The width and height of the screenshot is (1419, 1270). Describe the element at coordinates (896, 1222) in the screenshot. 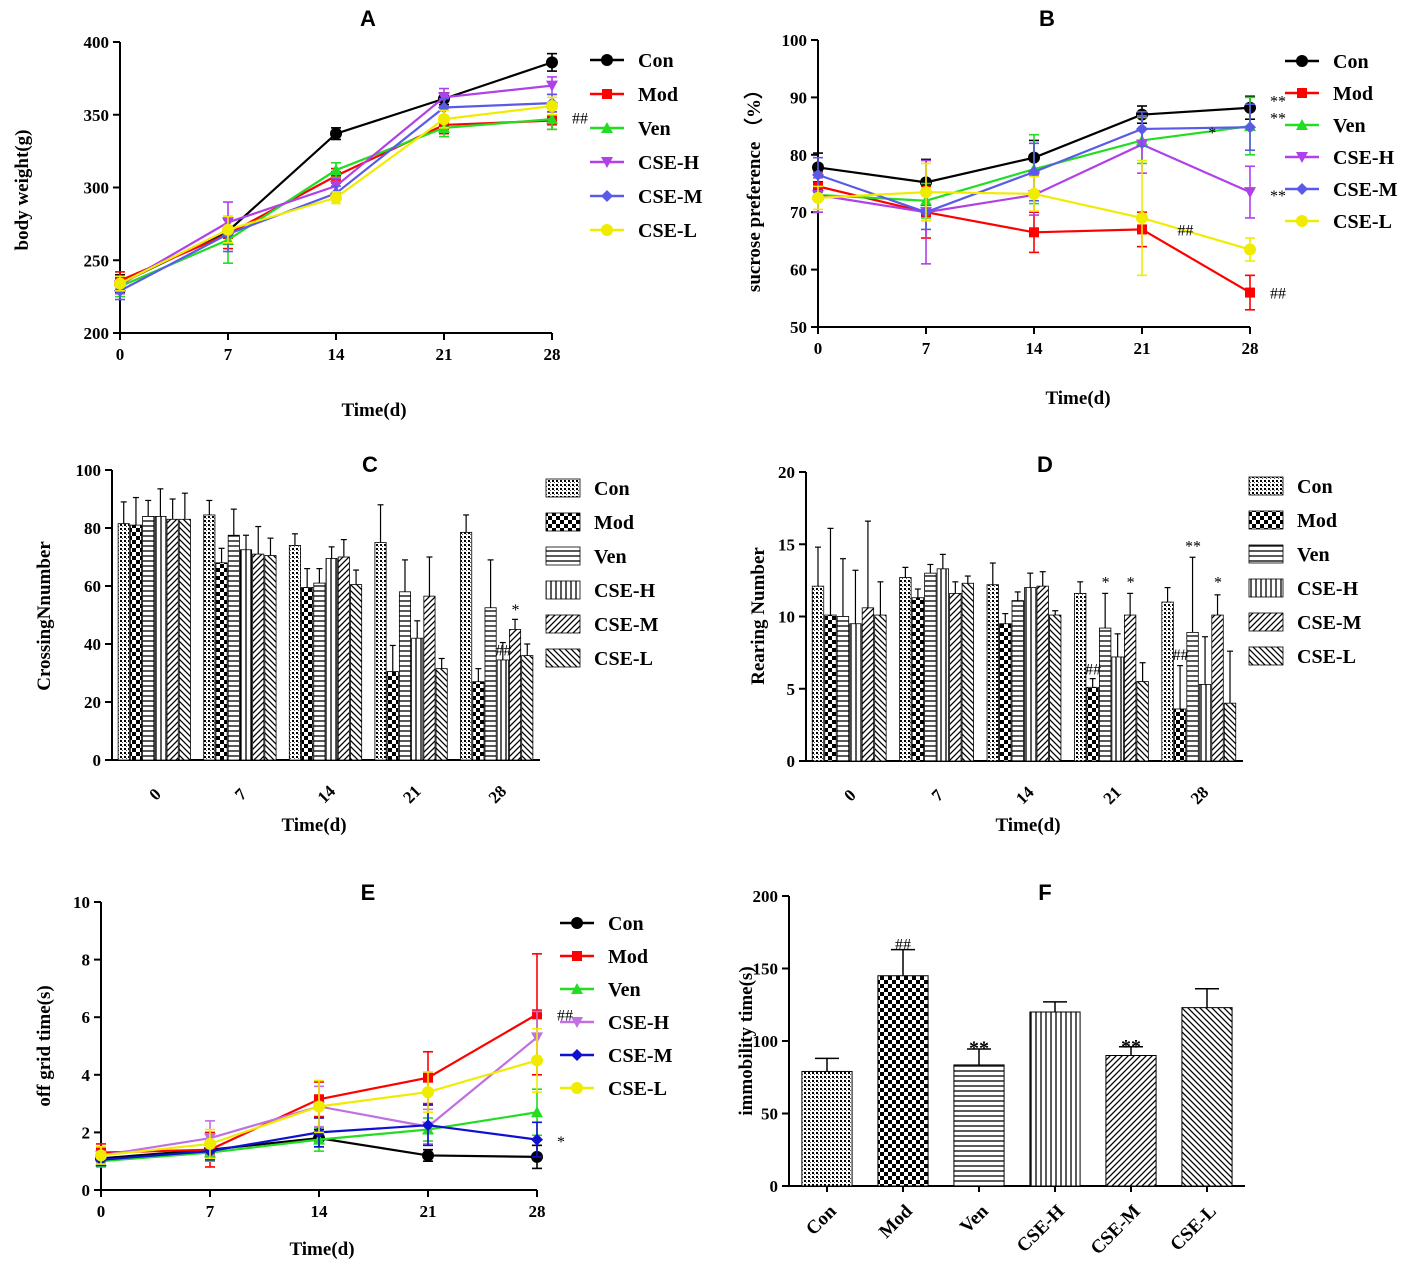

I see `x-tick-label: Mod` at that location.